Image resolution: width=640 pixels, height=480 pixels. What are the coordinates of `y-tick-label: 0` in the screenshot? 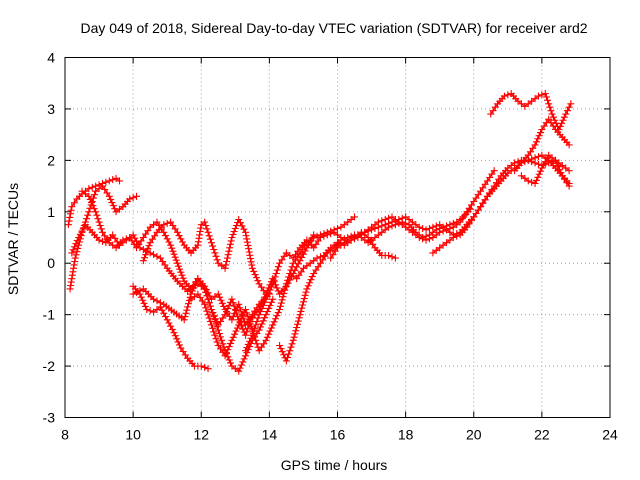 It's located at (51, 263).